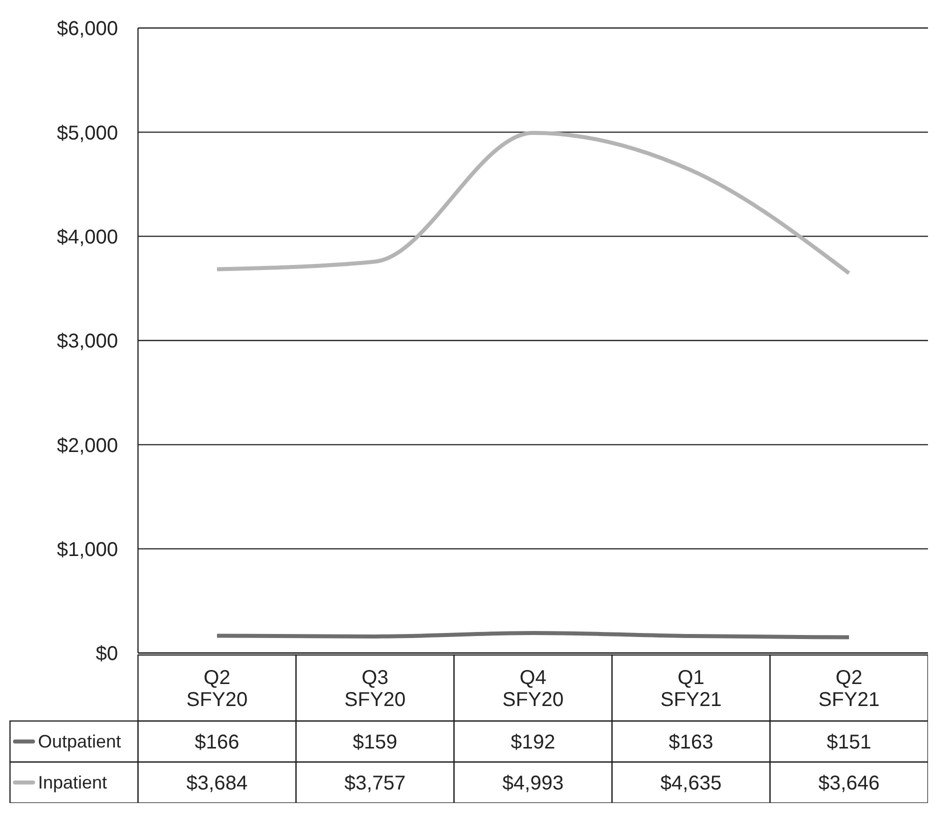 The image size is (939, 813). Describe the element at coordinates (80, 742) in the screenshot. I see `legend-label: Outpatient` at that location.